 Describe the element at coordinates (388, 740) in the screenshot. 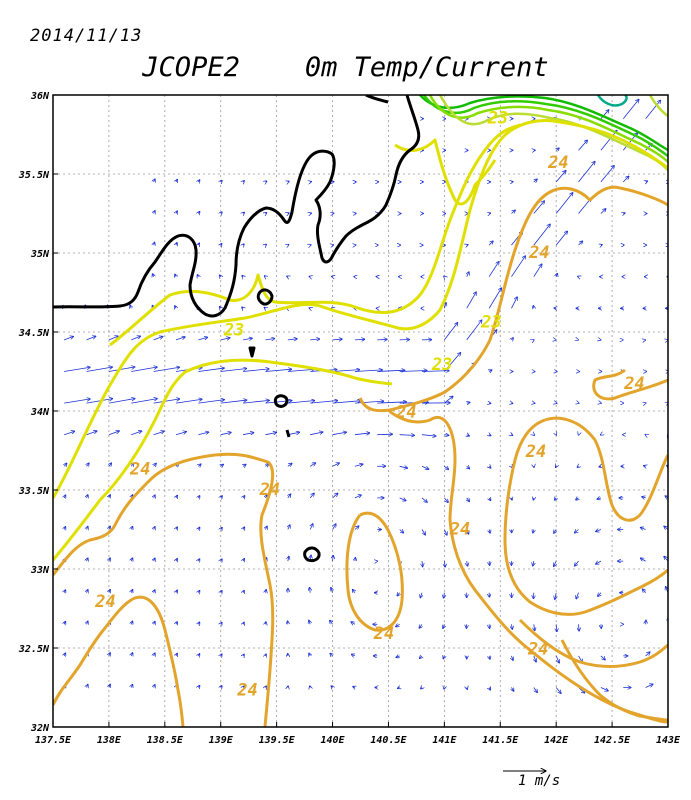

I see `lon-tick-label: 140.5E` at that location.